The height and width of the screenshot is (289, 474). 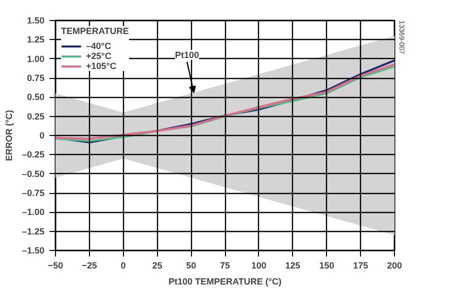 I want to click on x-tick-label: −25, so click(x=90, y=265).